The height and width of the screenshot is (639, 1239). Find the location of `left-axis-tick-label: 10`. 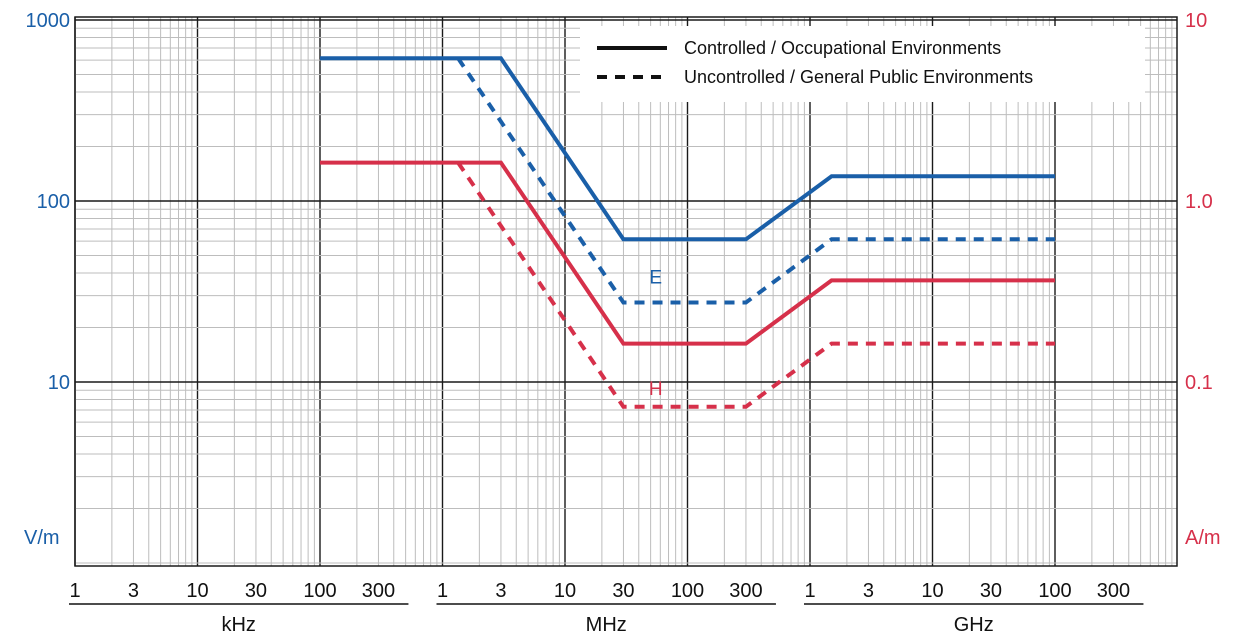

left-axis-tick-label: 10 is located at coordinates (59, 383).